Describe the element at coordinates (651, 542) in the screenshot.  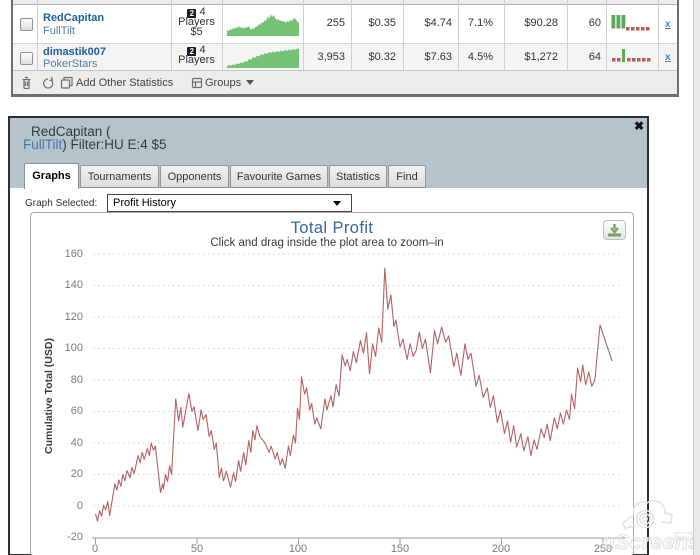
I see `svg-text: uScreenshot` at that location.